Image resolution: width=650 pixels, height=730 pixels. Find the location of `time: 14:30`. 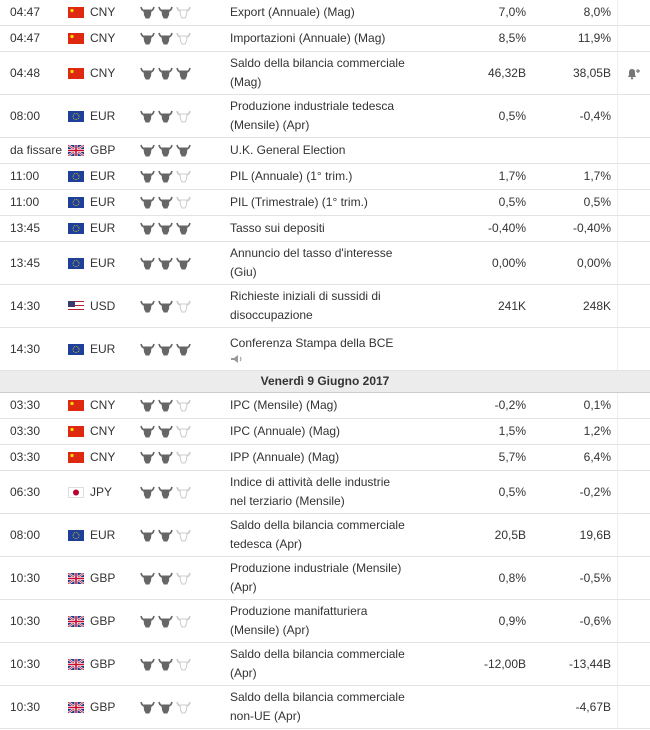

time: 14:30 is located at coordinates (34, 306).